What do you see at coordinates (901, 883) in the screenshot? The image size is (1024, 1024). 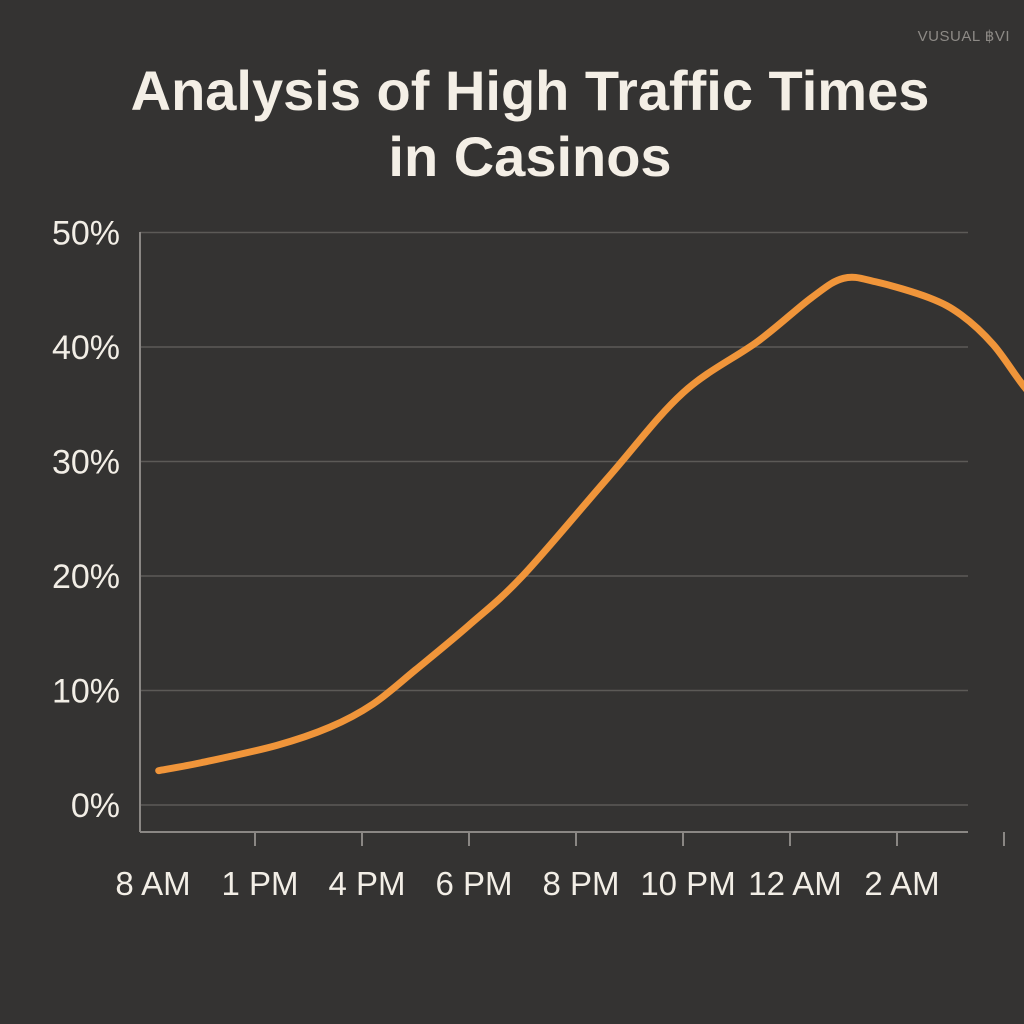 I see `x-tick-label: 2 AM` at bounding box center [901, 883].